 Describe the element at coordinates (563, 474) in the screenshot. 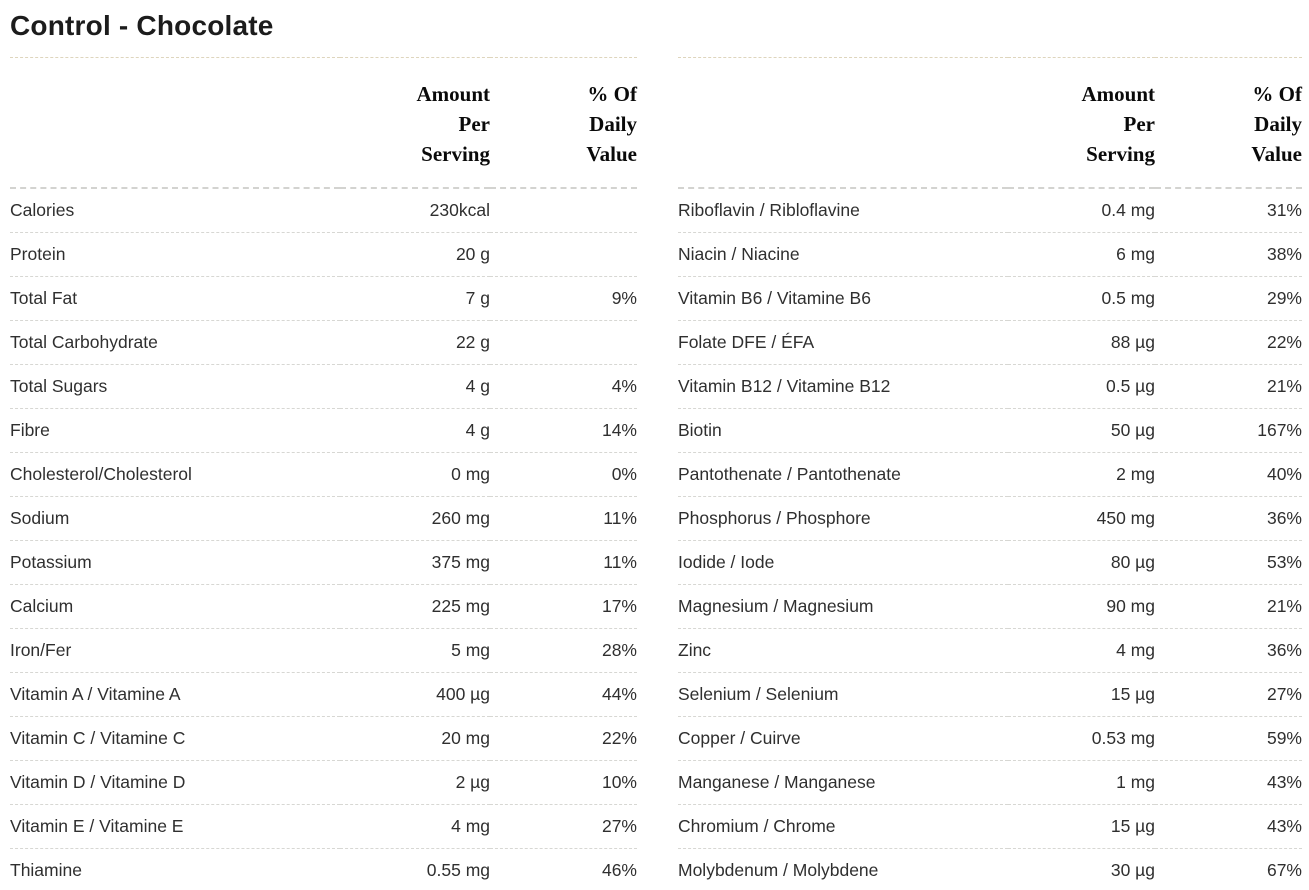

I see `row-daily-value-percent: 0%` at that location.